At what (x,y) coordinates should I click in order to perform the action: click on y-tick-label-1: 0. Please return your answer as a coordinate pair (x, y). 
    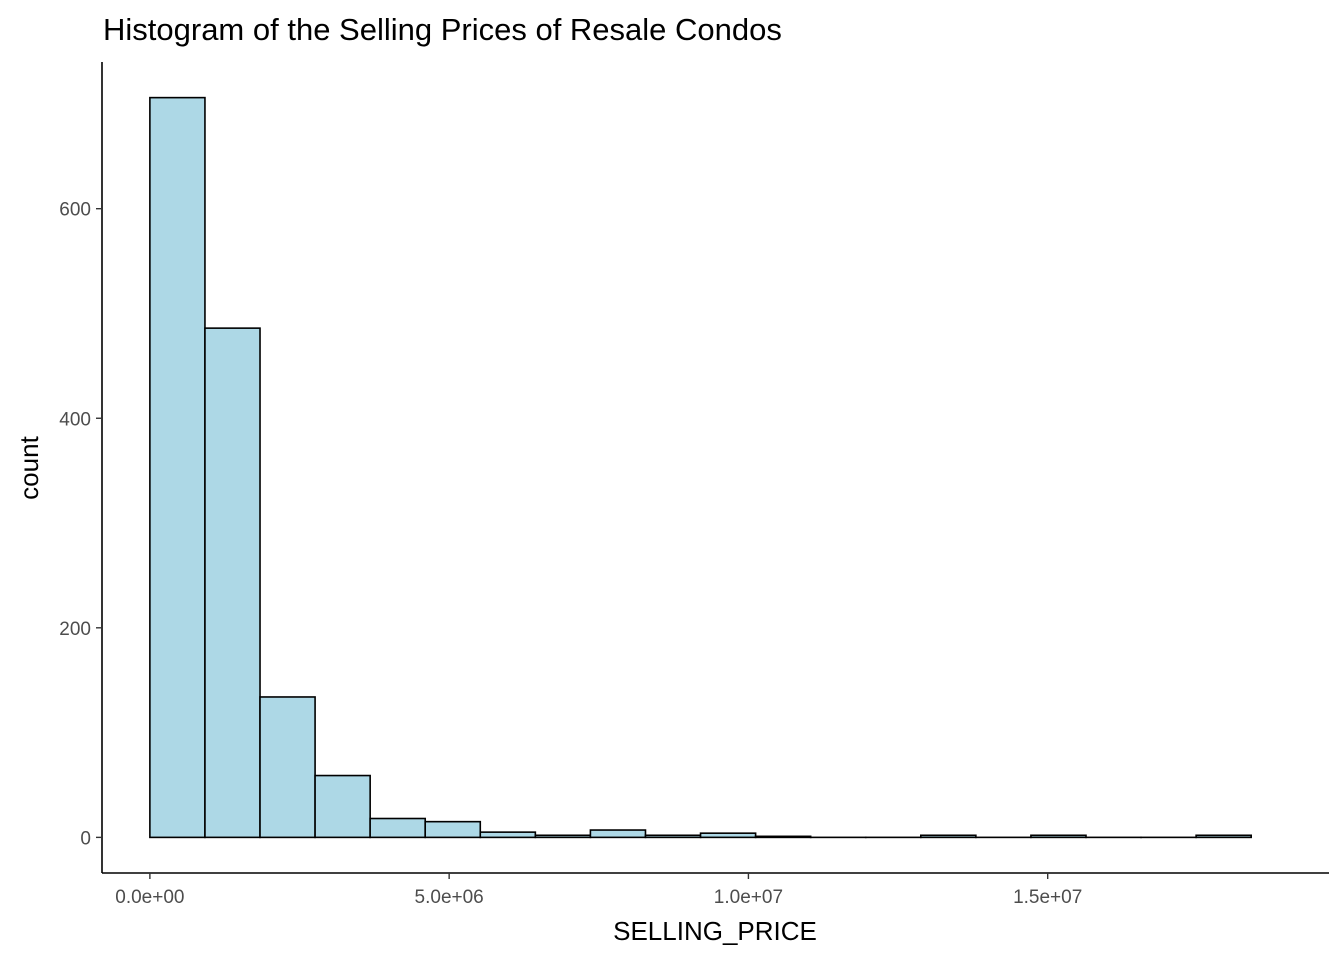
    Looking at the image, I should click on (85, 838).